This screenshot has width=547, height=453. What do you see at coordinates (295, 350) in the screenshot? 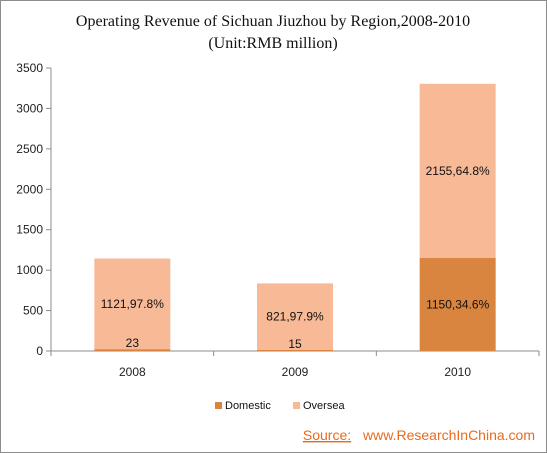
I see `bar-domestic-2009` at bounding box center [295, 350].